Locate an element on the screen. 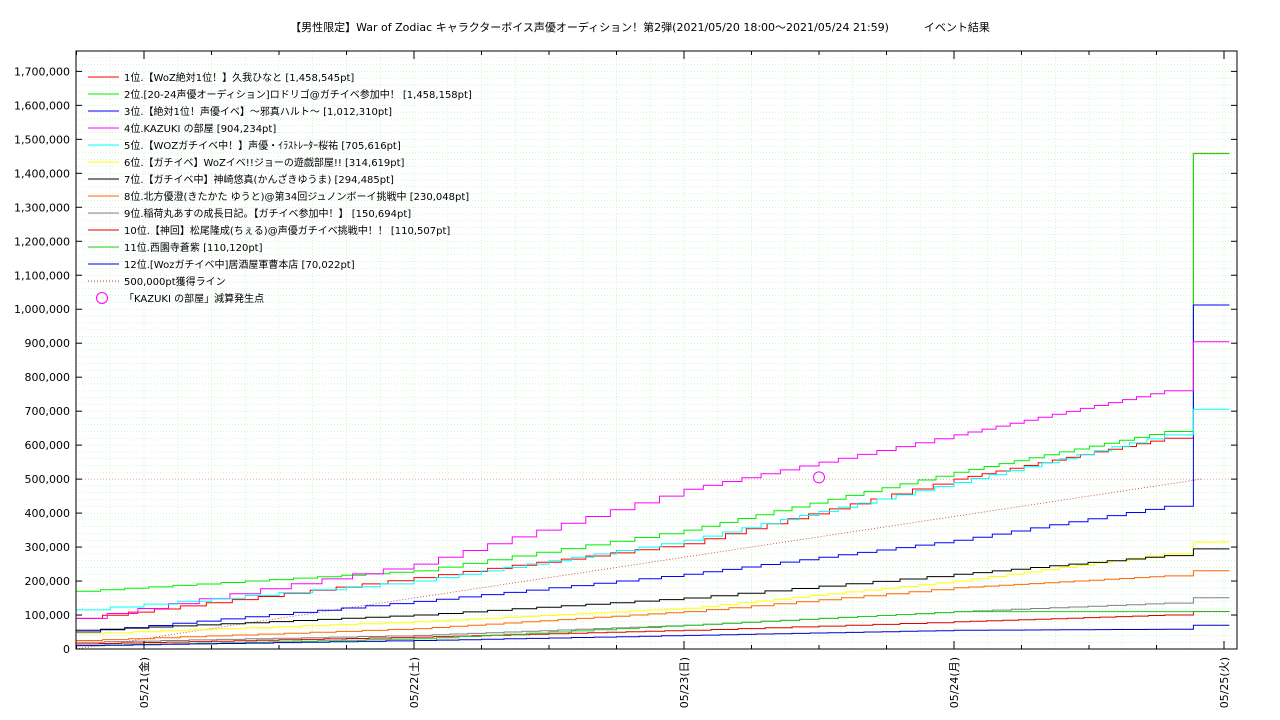 The image size is (1280, 720). y-tick-label: 1,600,000 is located at coordinates (42, 105).